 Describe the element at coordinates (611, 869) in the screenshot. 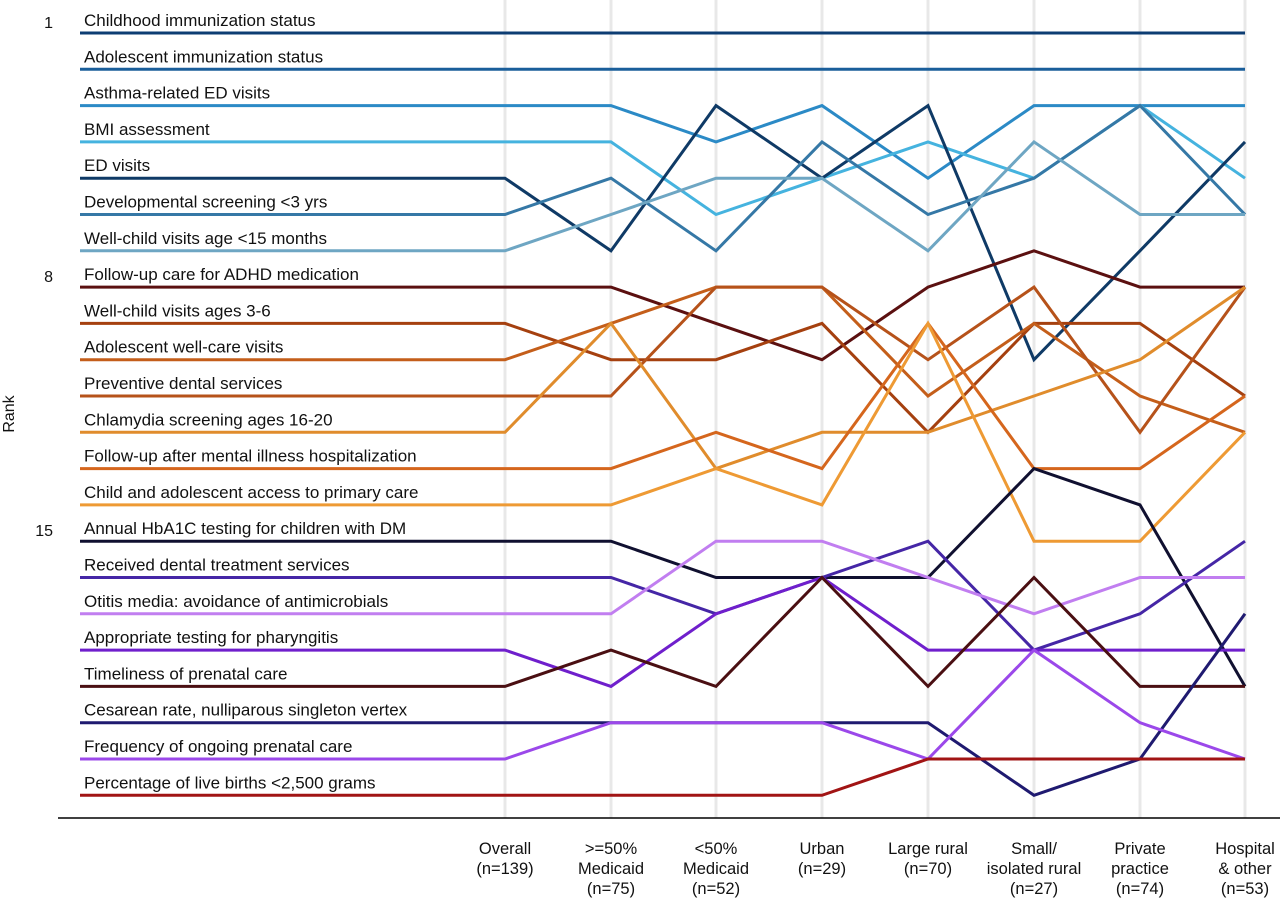

I see `x-tick-label-1: >=50% Medicaid (n=75)` at that location.